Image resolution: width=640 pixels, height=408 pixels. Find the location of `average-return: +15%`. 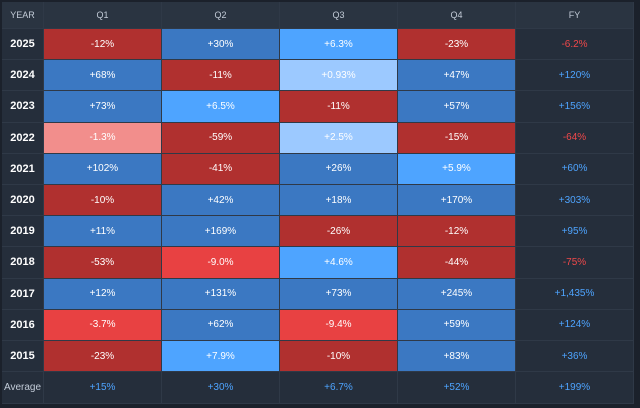

average-return: +15% is located at coordinates (103, 388).